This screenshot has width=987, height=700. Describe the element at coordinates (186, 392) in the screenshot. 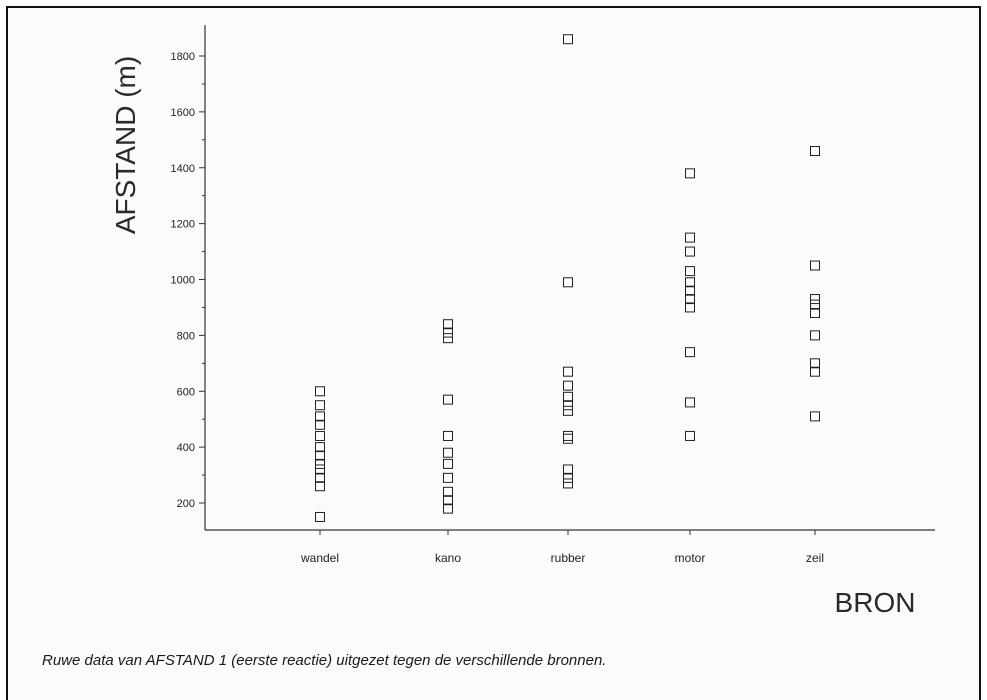

I see `y-tick-label: 600` at that location.